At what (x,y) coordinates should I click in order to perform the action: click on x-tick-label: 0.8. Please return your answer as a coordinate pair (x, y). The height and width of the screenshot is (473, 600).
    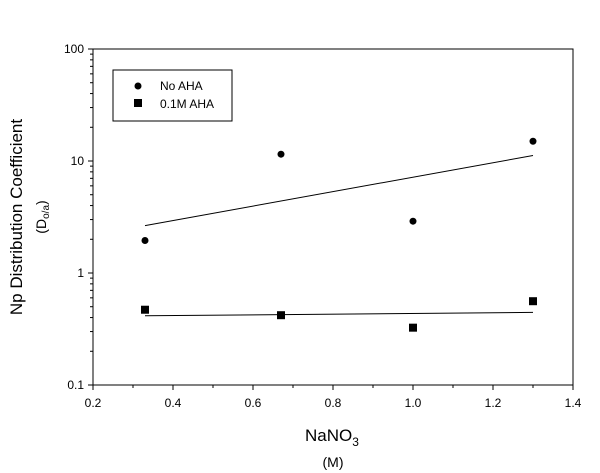
    Looking at the image, I should click on (333, 403).